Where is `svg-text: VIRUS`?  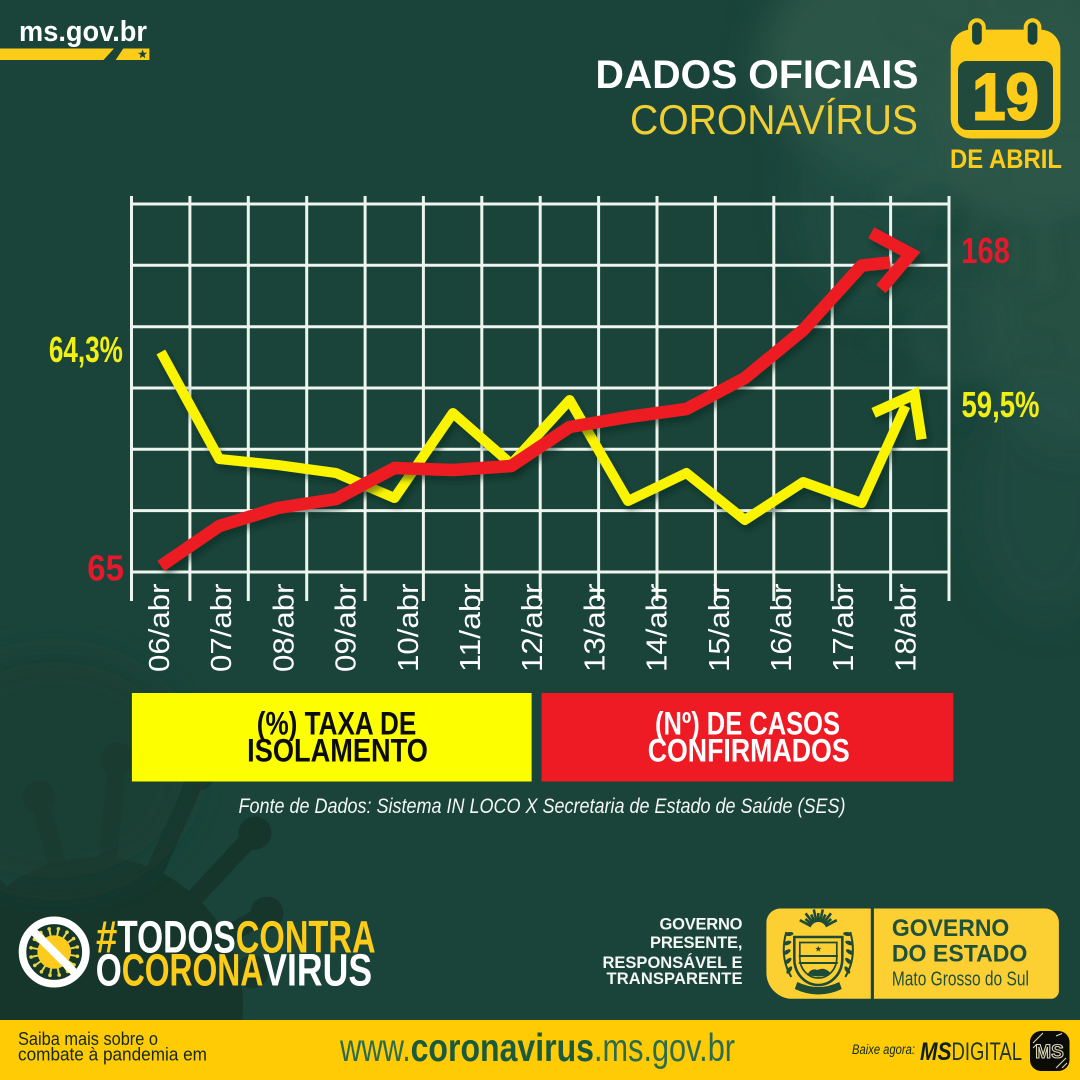 svg-text: VIRUS is located at coordinates (317, 970).